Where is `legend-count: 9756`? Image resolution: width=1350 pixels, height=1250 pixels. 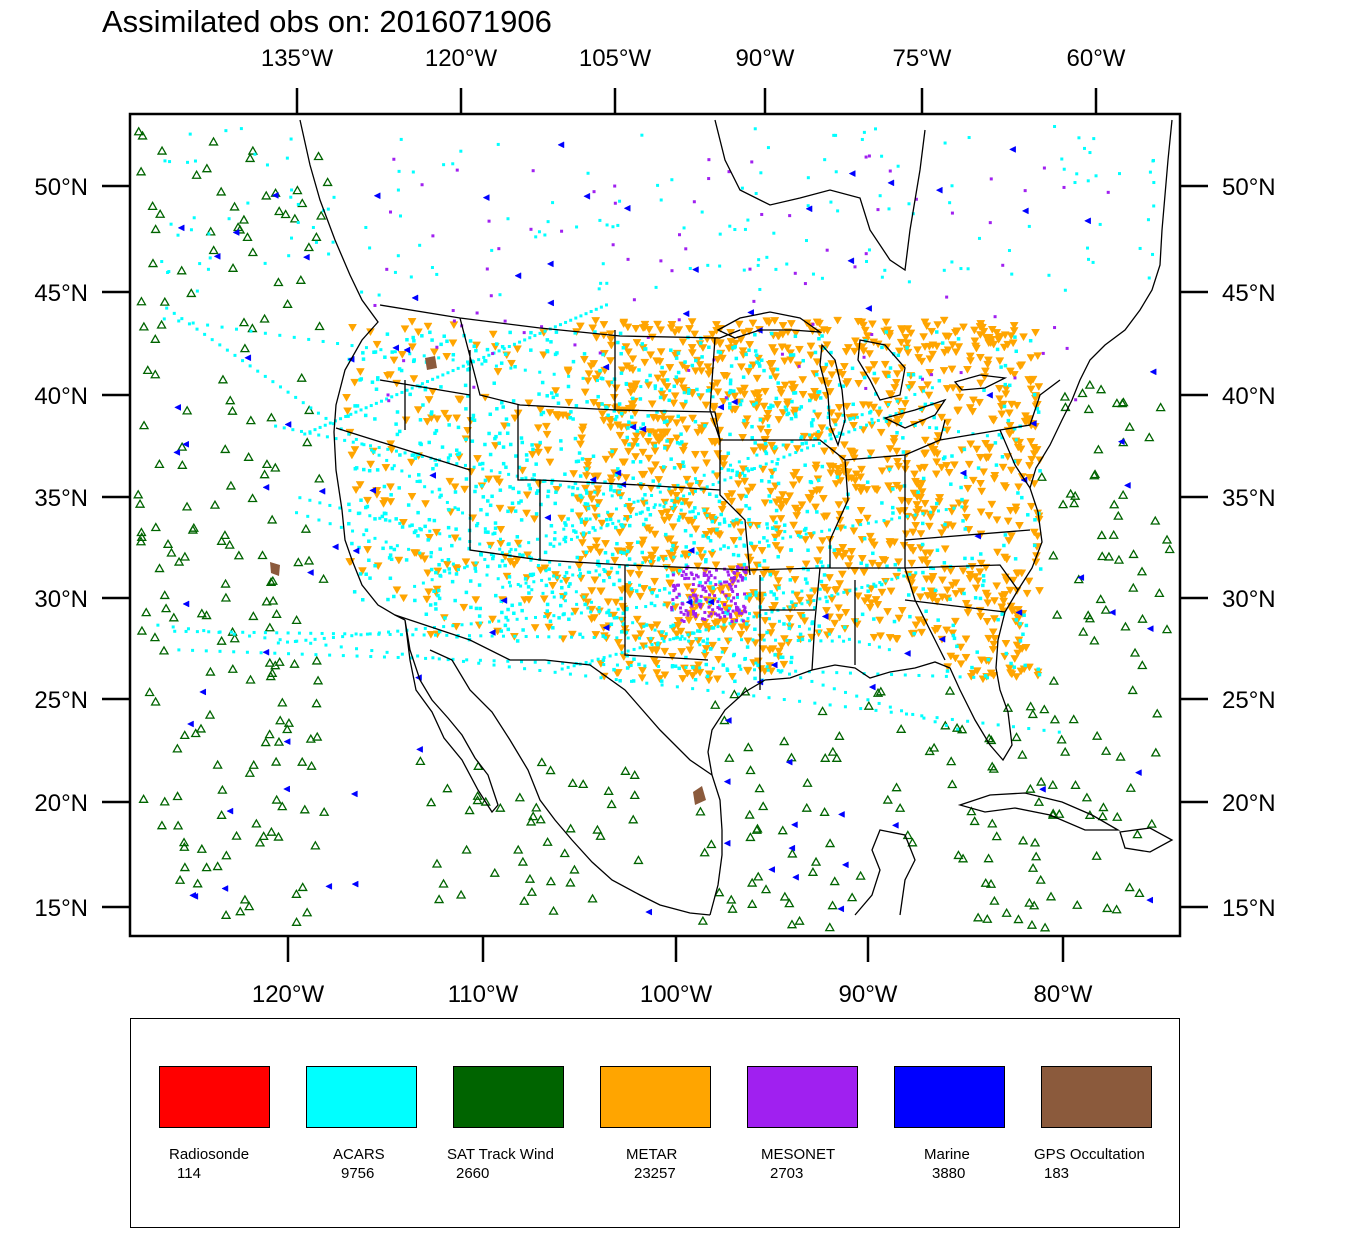
legend-count: 9756 is located at coordinates (358, 1173).